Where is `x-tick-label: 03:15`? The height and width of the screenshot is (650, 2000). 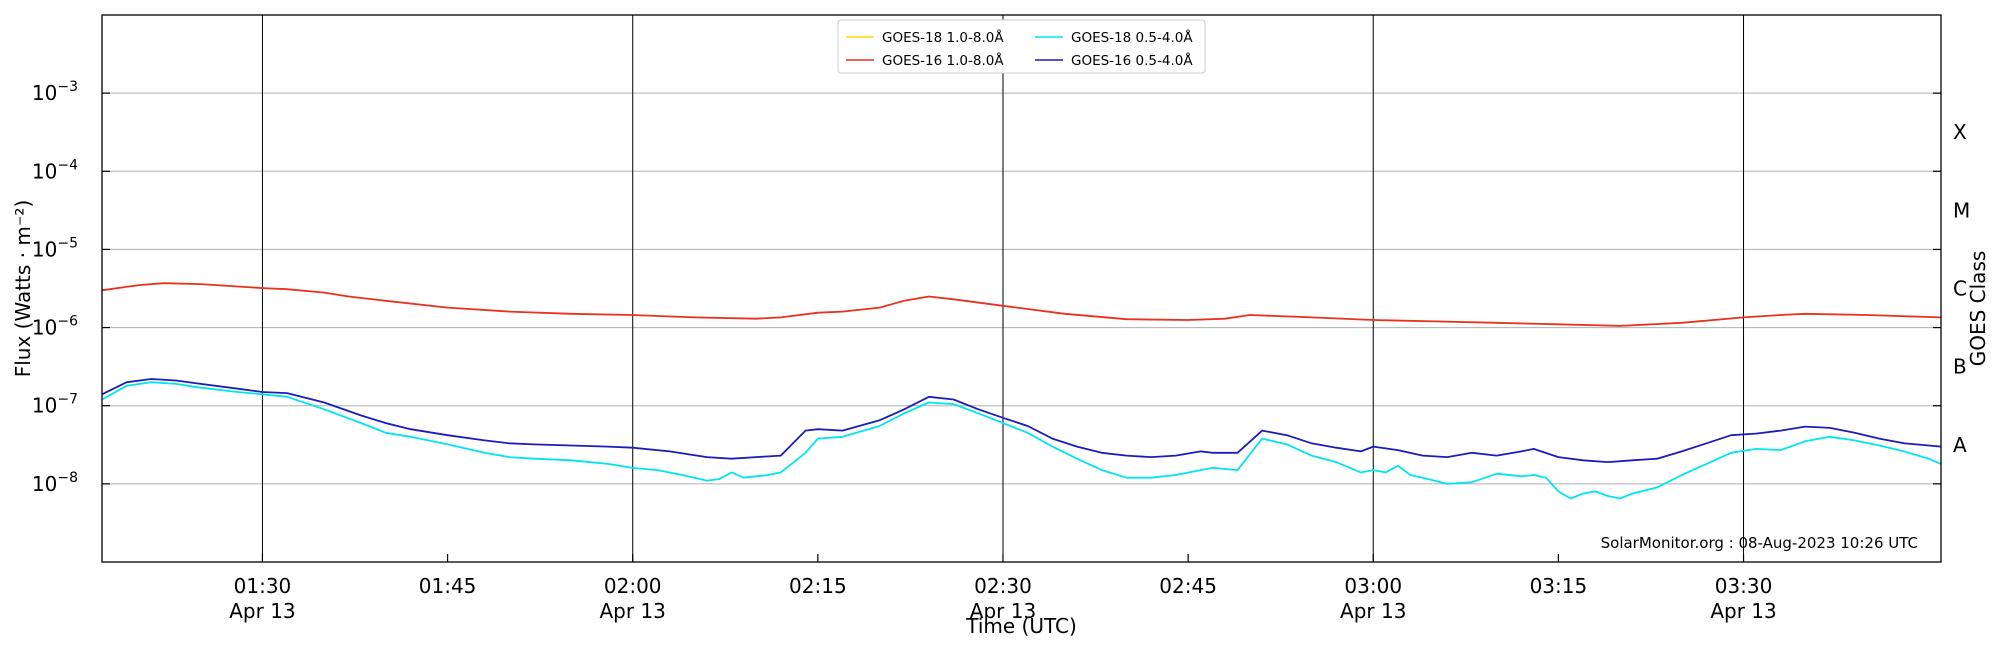 x-tick-label: 03:15 is located at coordinates (1559, 586).